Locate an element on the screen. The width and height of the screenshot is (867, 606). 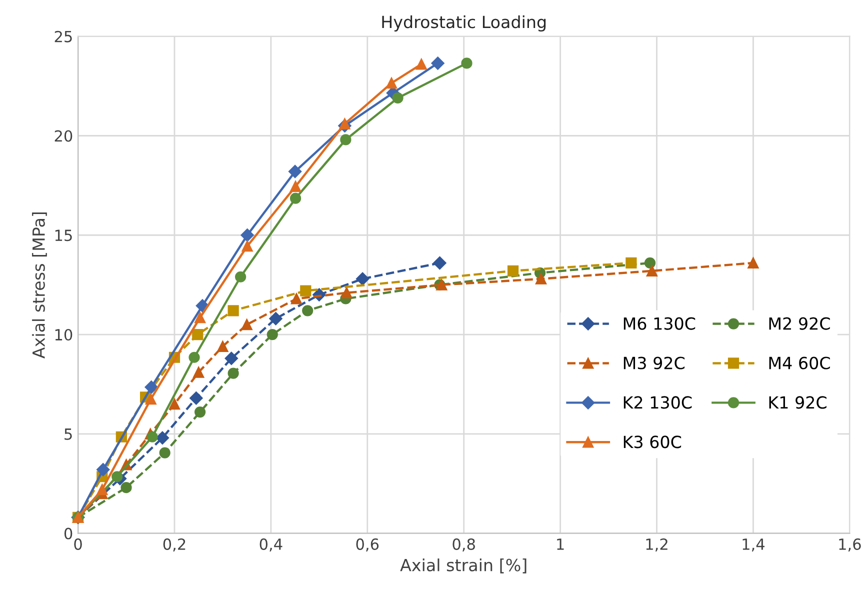
legend-label: K1 92C is located at coordinates (797, 402).